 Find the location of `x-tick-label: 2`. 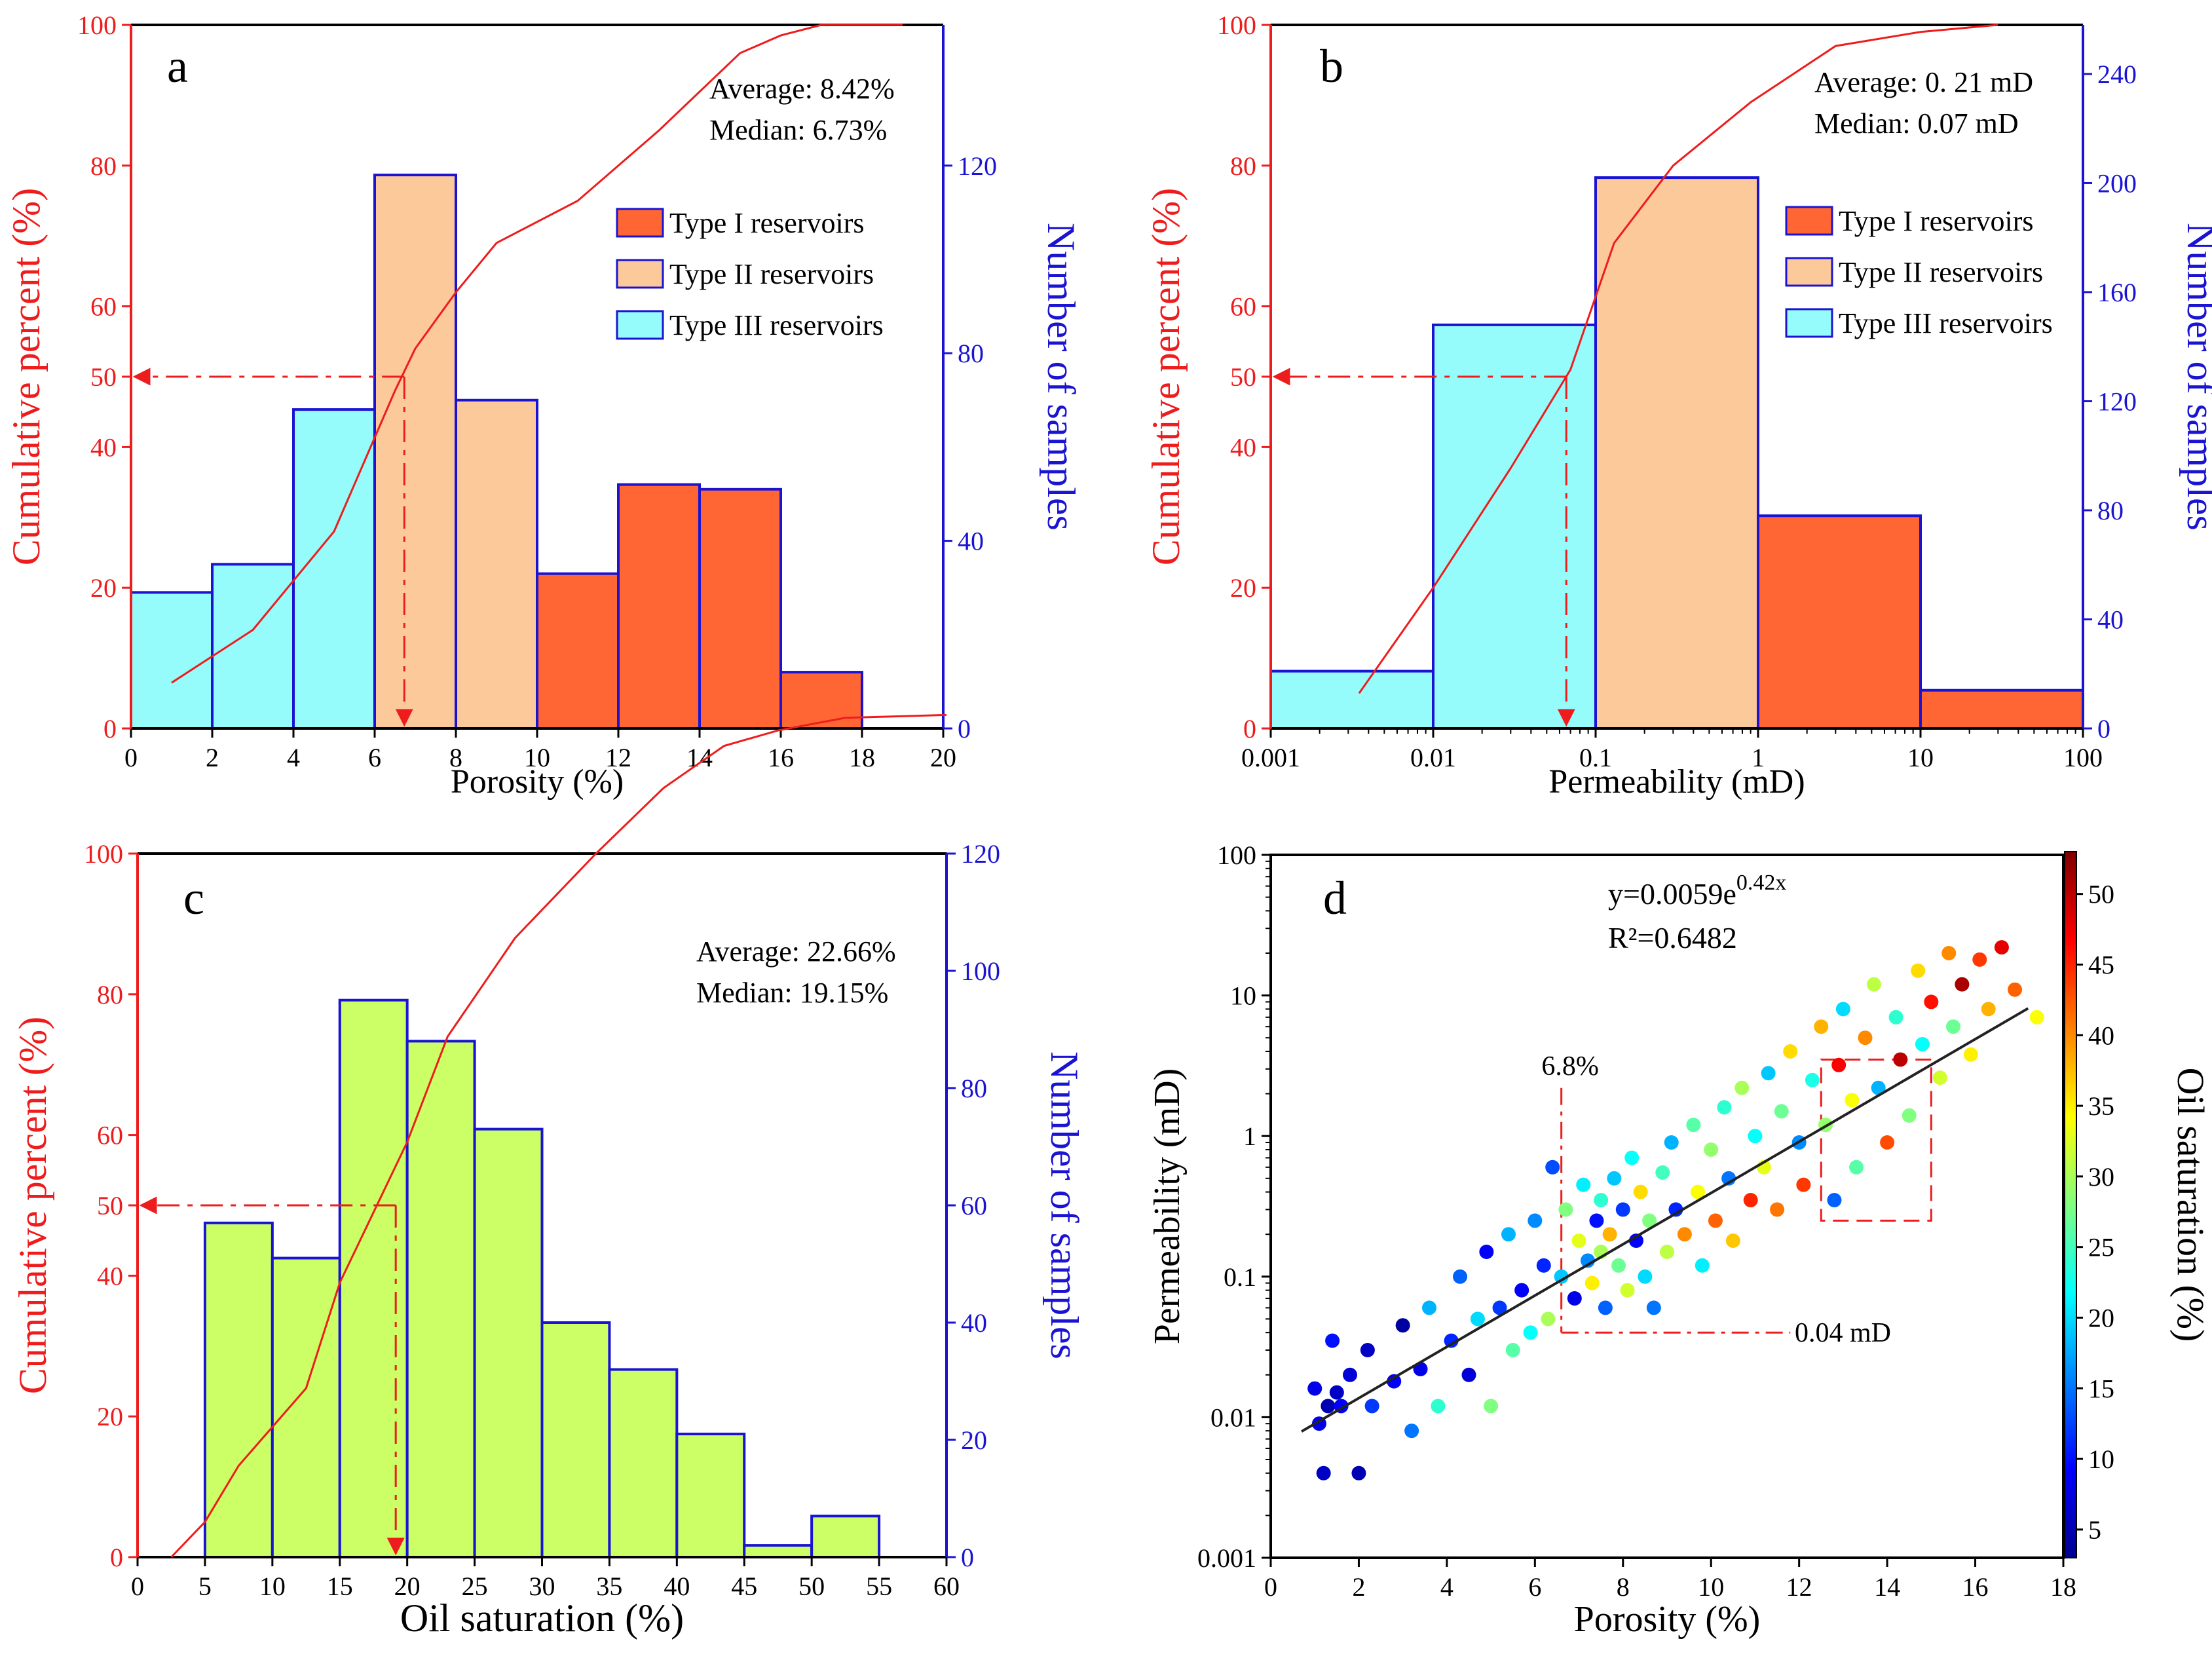

x-tick-label: 2 is located at coordinates (212, 757).